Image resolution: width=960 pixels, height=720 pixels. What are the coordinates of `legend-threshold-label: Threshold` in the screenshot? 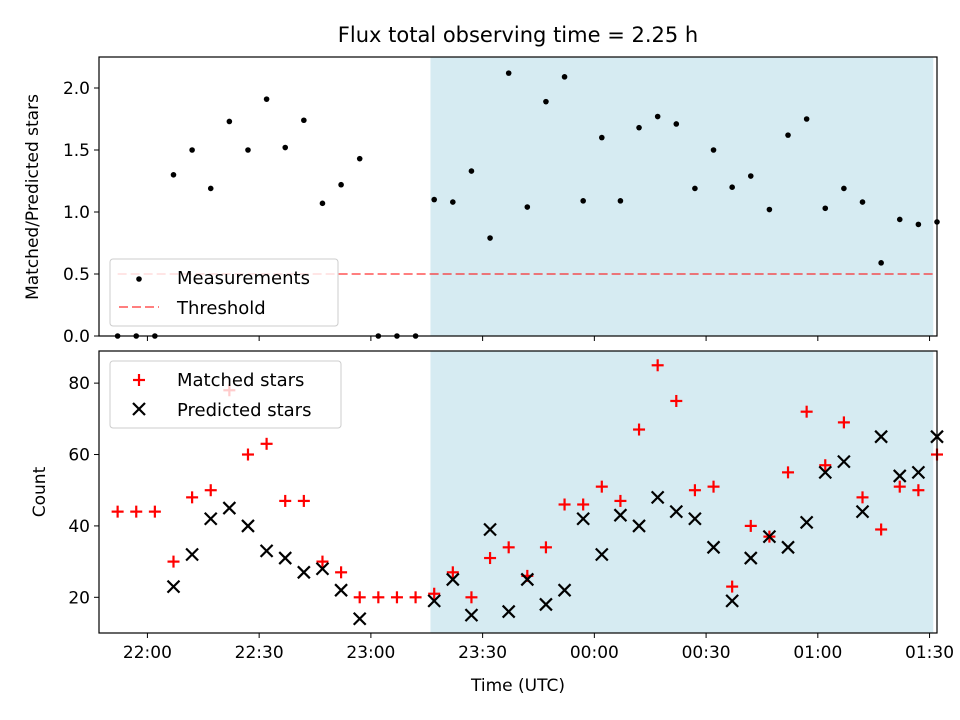 It's located at (221, 308).